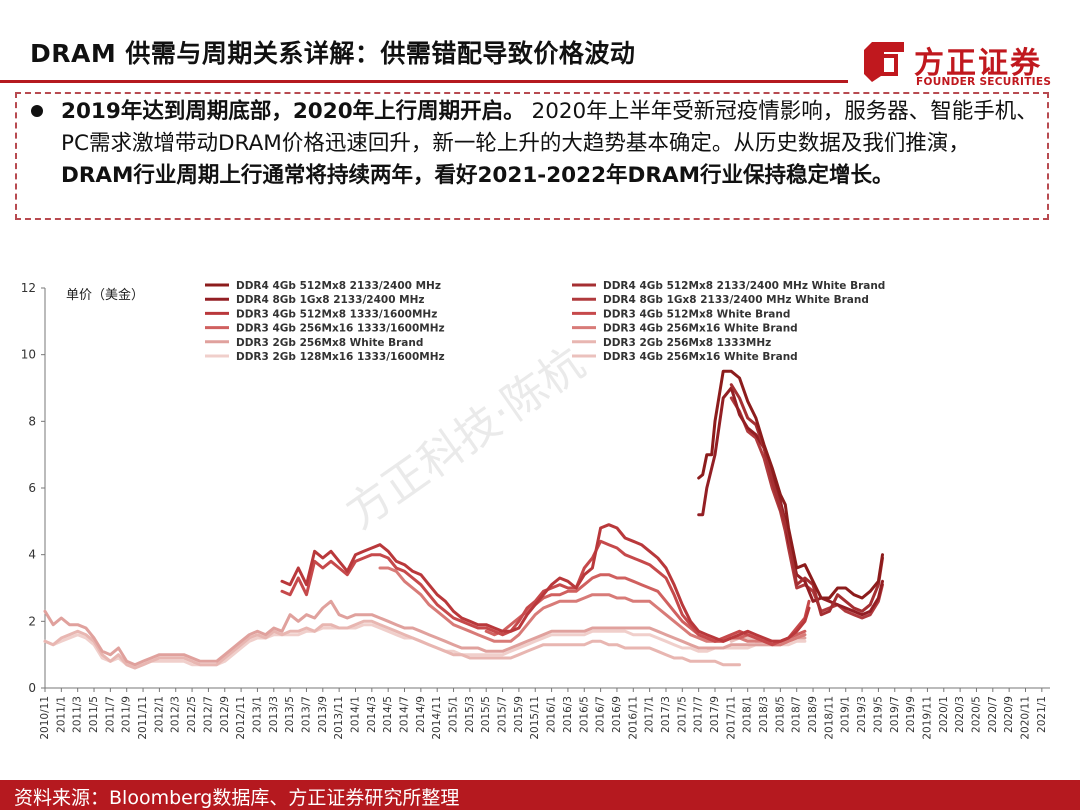 The width and height of the screenshot is (1080, 810). Describe the element at coordinates (94, 714) in the screenshot. I see `x-tick-label: 2011/5` at that location.